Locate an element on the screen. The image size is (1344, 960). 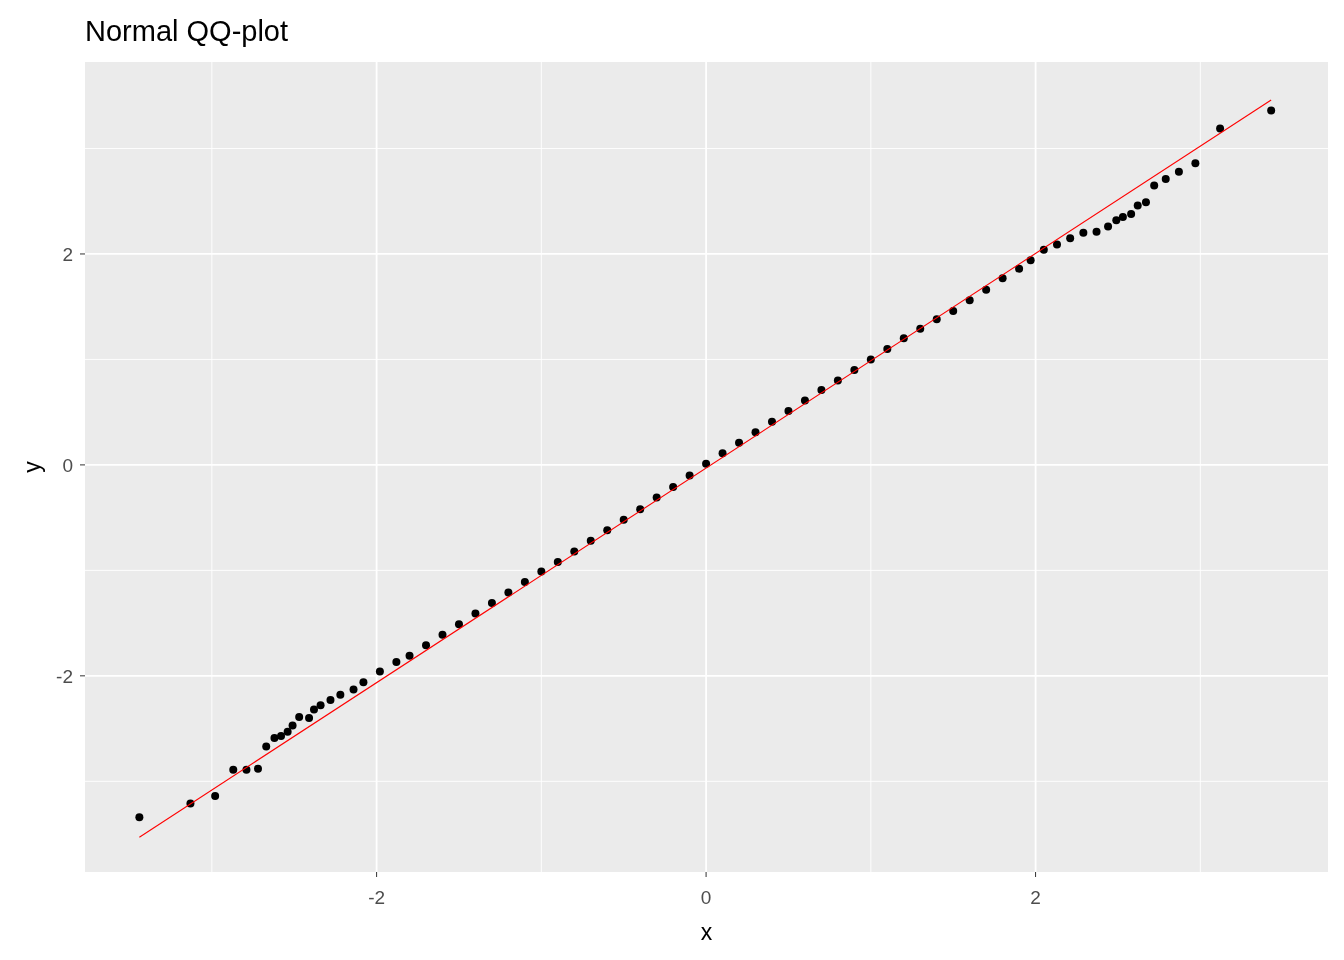
x-tick-label: 2 is located at coordinates (1035, 897).